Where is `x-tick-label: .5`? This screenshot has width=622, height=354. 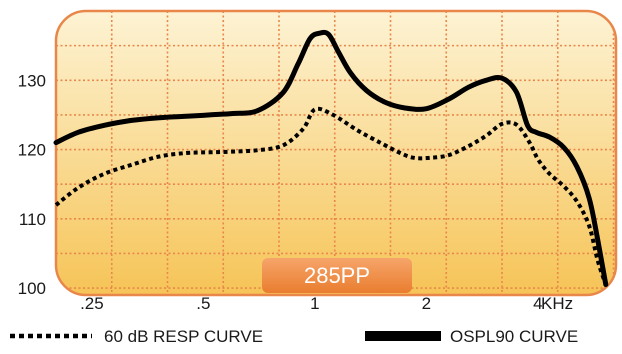 x-tick-label: .5 is located at coordinates (203, 303).